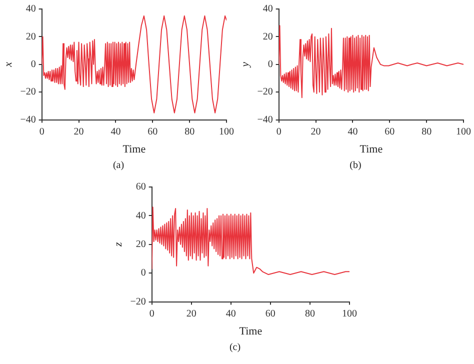 The image size is (474, 364). I want to click on y-axis-title: y, so click(245, 65).